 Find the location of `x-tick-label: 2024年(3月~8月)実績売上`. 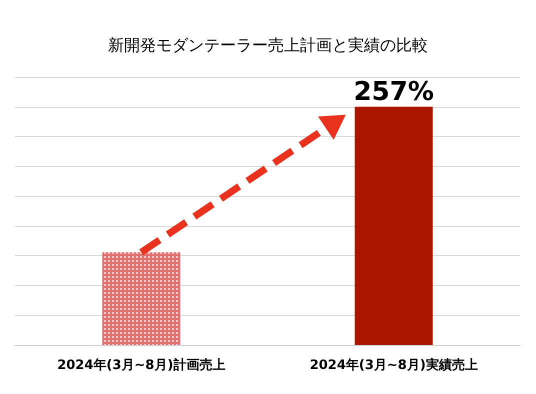

x-tick-label: 2024年(3月~8月)実績売上 is located at coordinates (394, 365).